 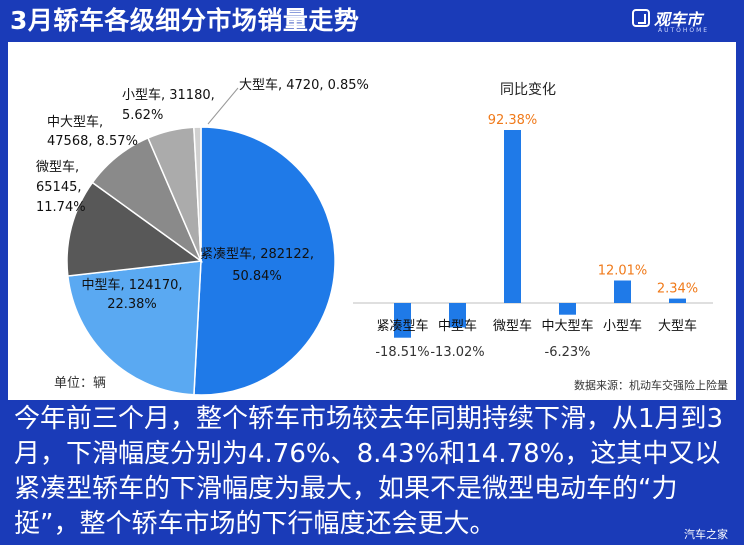 I want to click on pie-label-0: 紧凑型车, 282122, 50.84%, so click(x=257, y=265).